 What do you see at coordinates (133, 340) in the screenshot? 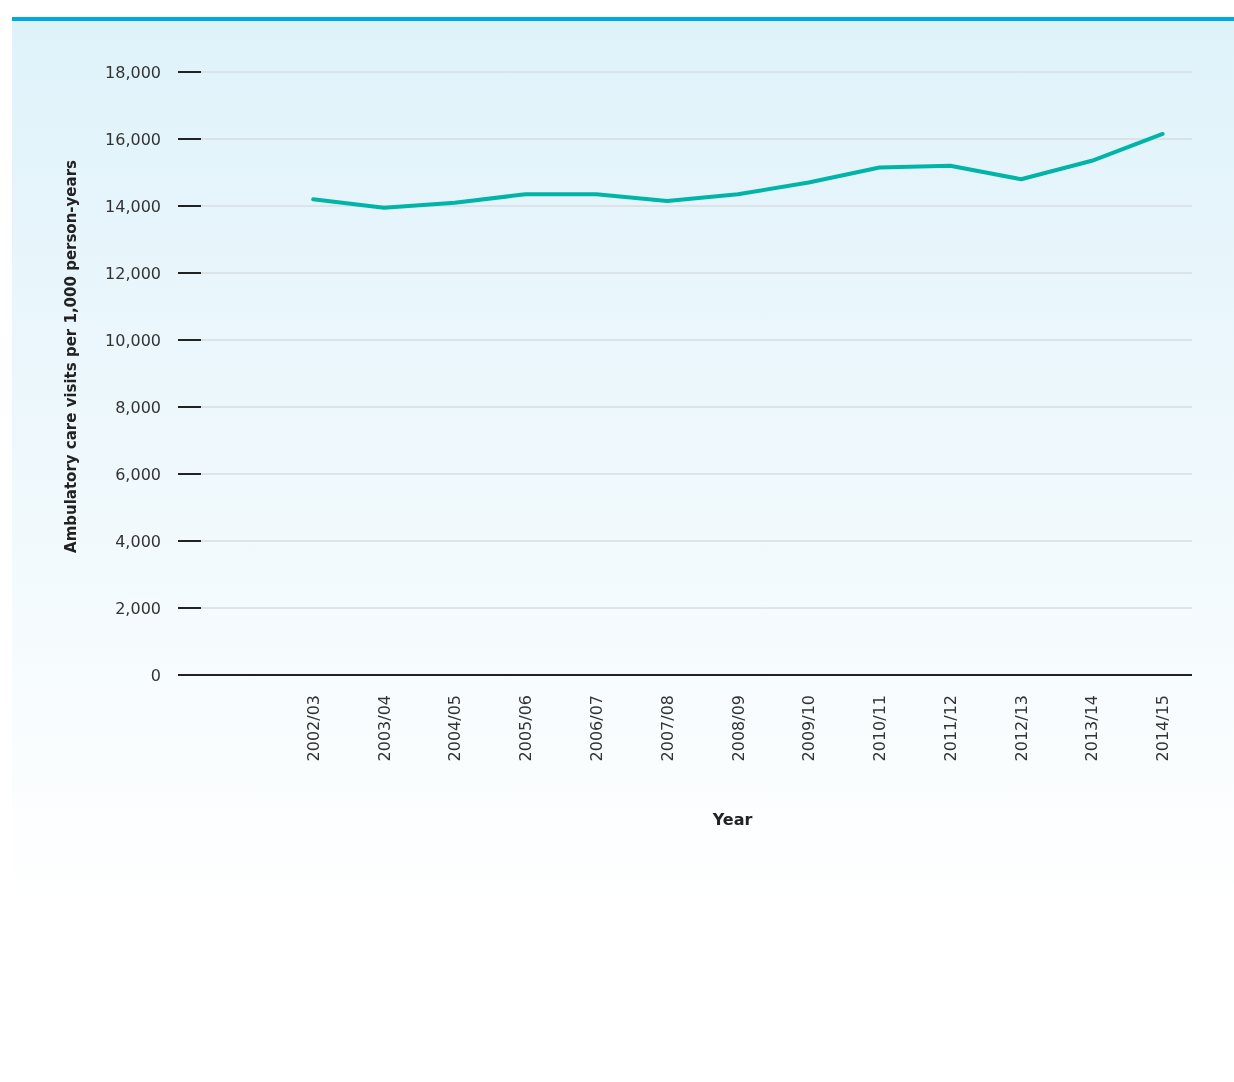
I see `y-tick-label: 10,000` at bounding box center [133, 340].